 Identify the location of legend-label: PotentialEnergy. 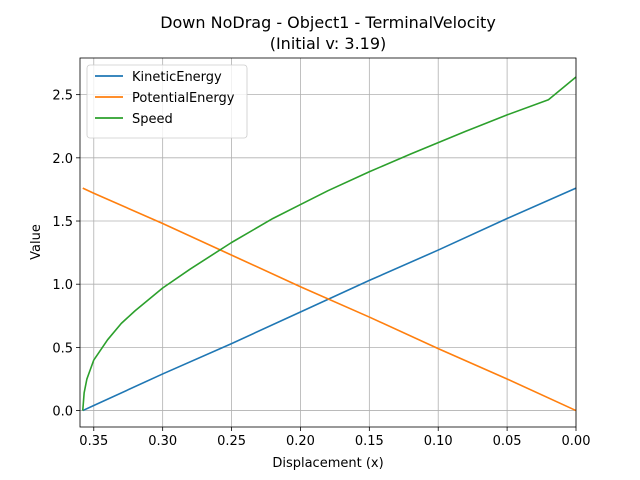
(183, 98).